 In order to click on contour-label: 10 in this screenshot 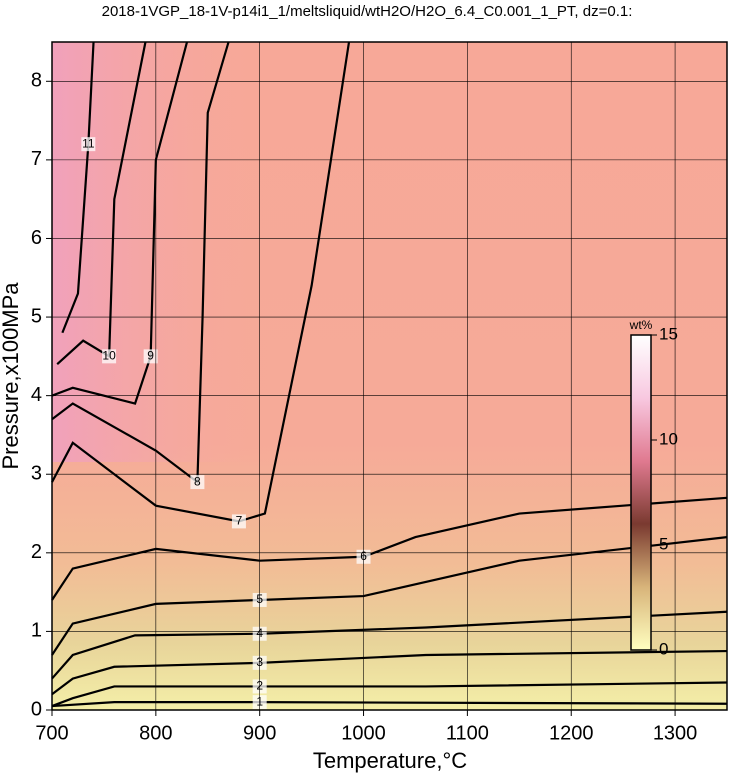, I will do `click(109, 356)`.